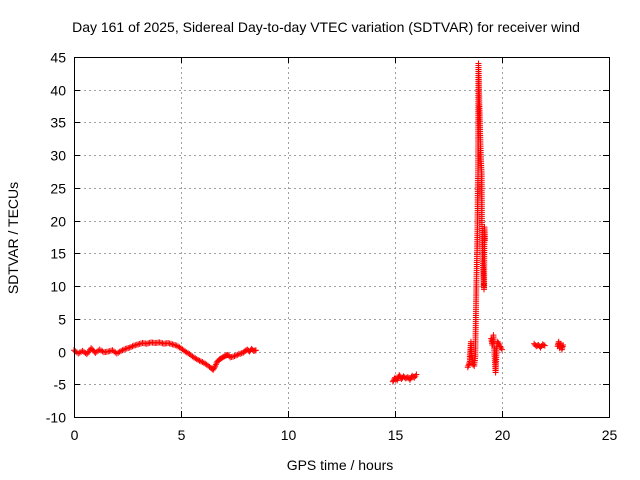  I want to click on y-tick-label: 0, so click(62, 353).